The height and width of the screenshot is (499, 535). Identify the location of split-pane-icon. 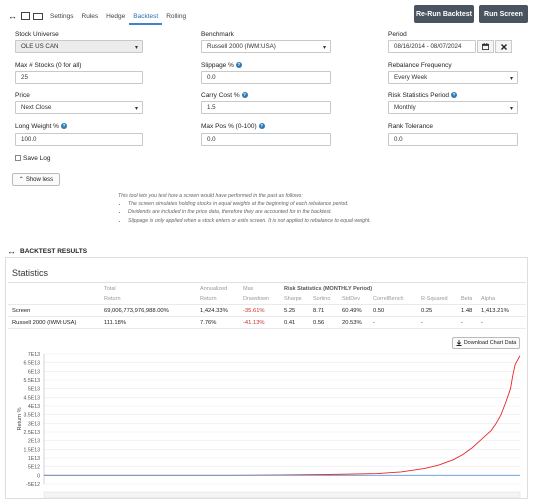
(38, 16).